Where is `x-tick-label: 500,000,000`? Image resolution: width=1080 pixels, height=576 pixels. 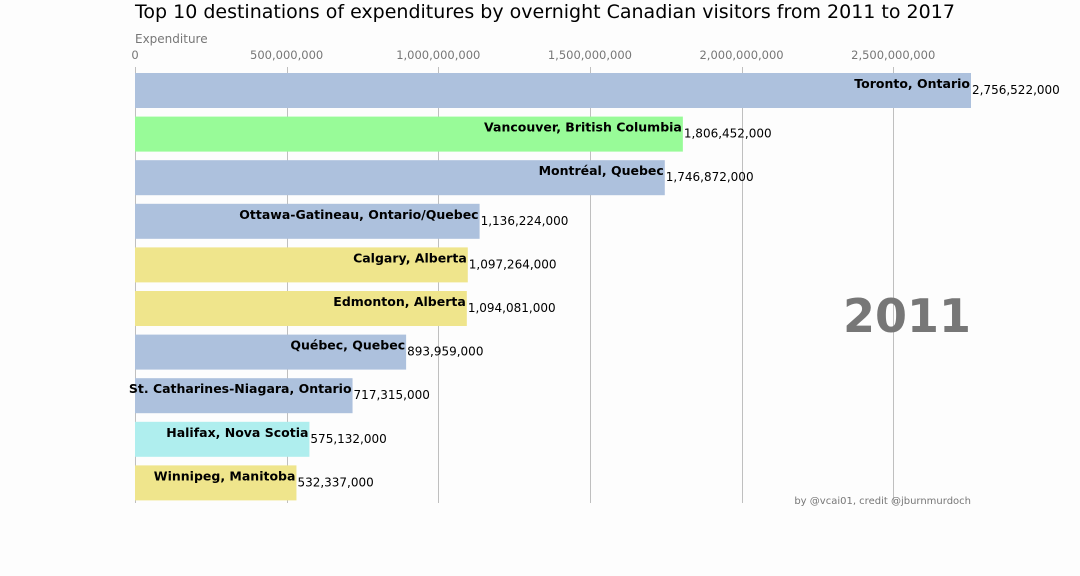
x-tick-label: 500,000,000 is located at coordinates (286, 55).